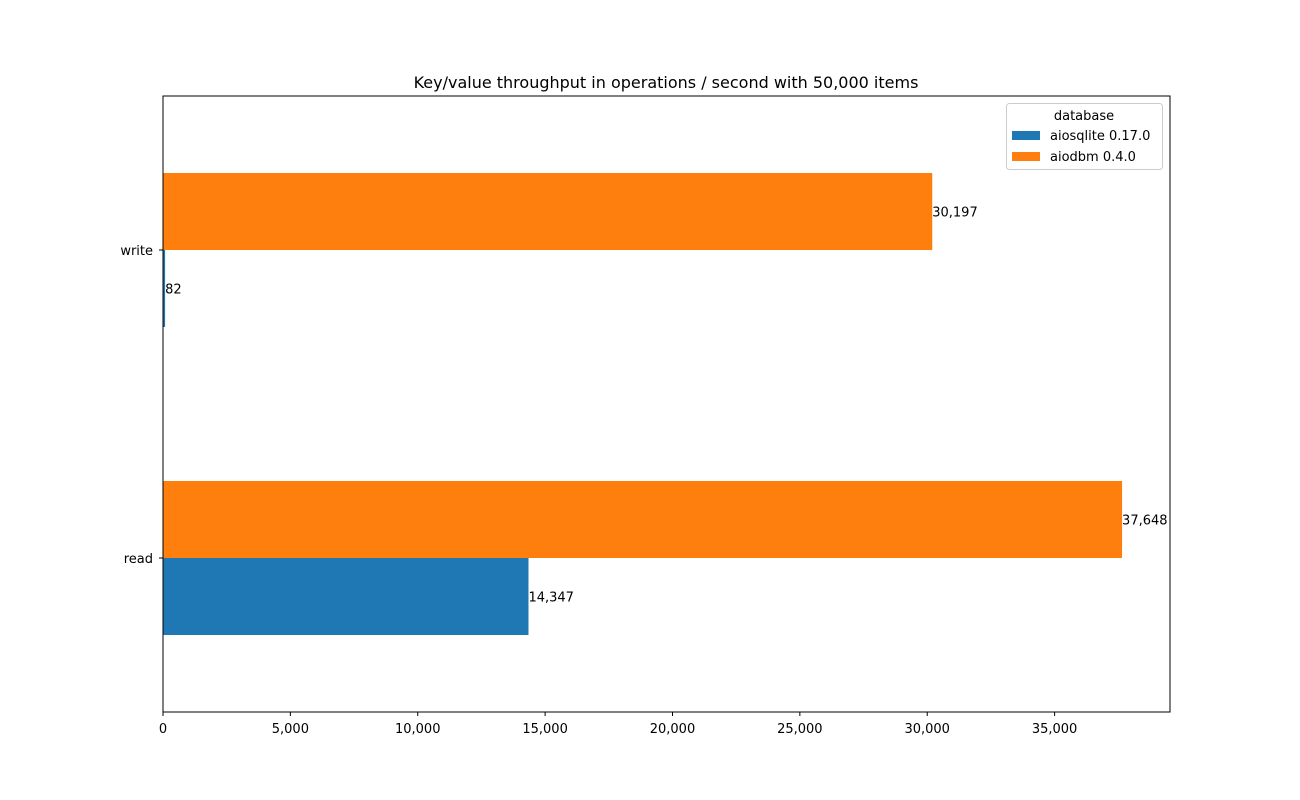  Describe the element at coordinates (290, 729) in the screenshot. I see `x-tick-label: 5,000` at that location.